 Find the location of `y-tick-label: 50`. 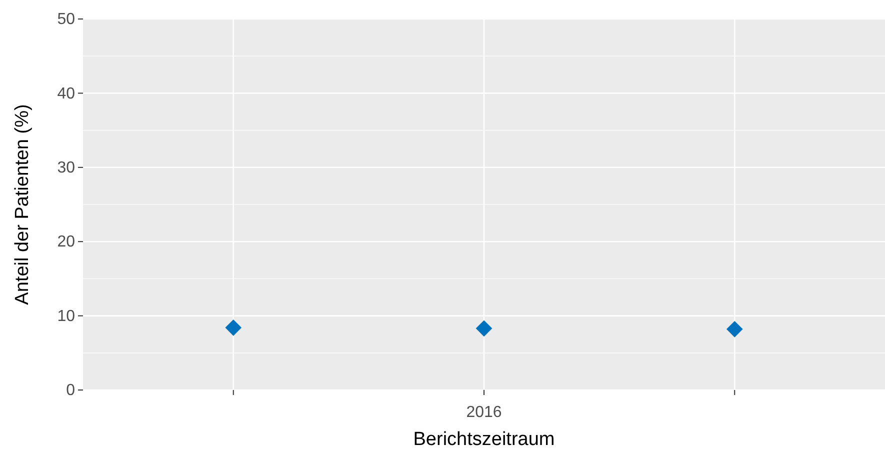

y-tick-label: 50 is located at coordinates (66, 19).